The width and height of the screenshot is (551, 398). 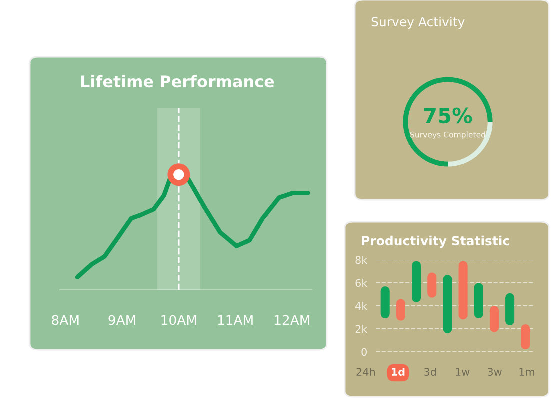 What do you see at coordinates (292, 320) in the screenshot?
I see `x-tick-label: 12AM` at bounding box center [292, 320].